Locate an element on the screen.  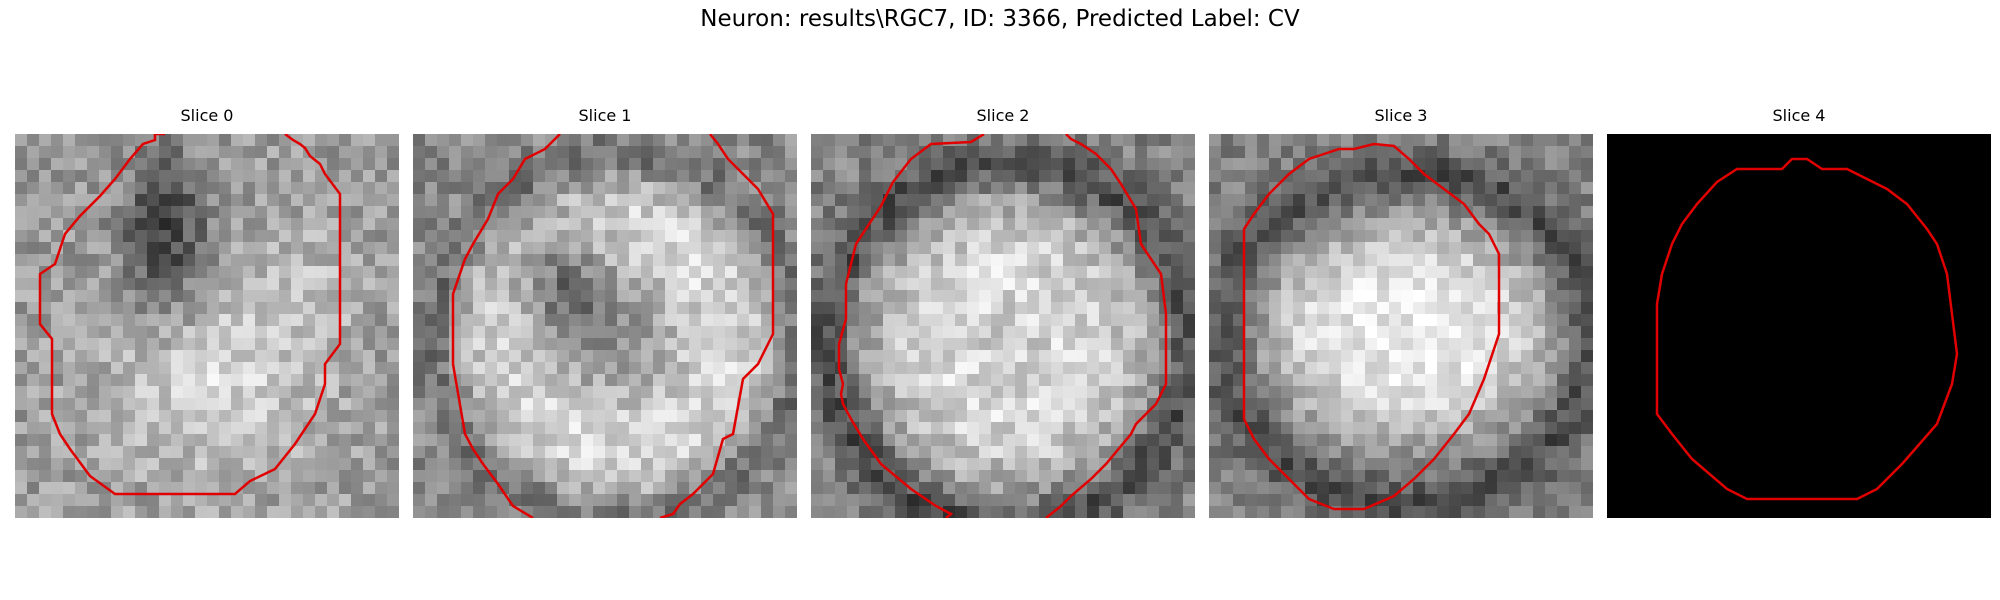
slice-panel-0: Slice 0 is located at coordinates (207, 312).